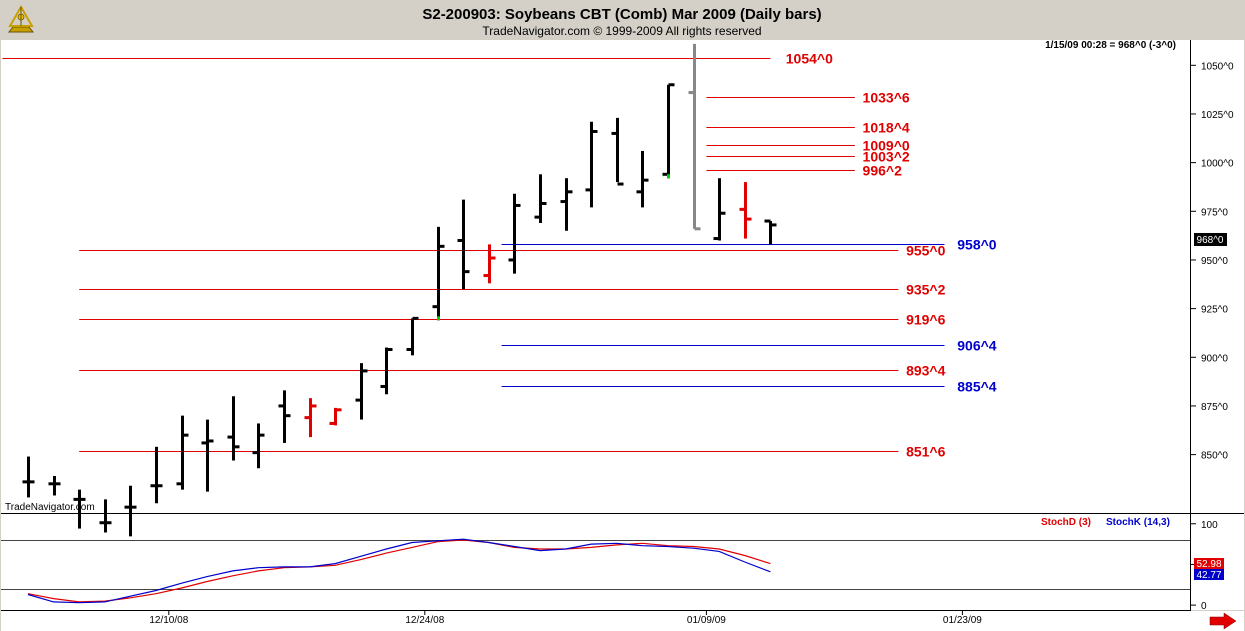  I want to click on stochd-value-box, so click(1209, 564).